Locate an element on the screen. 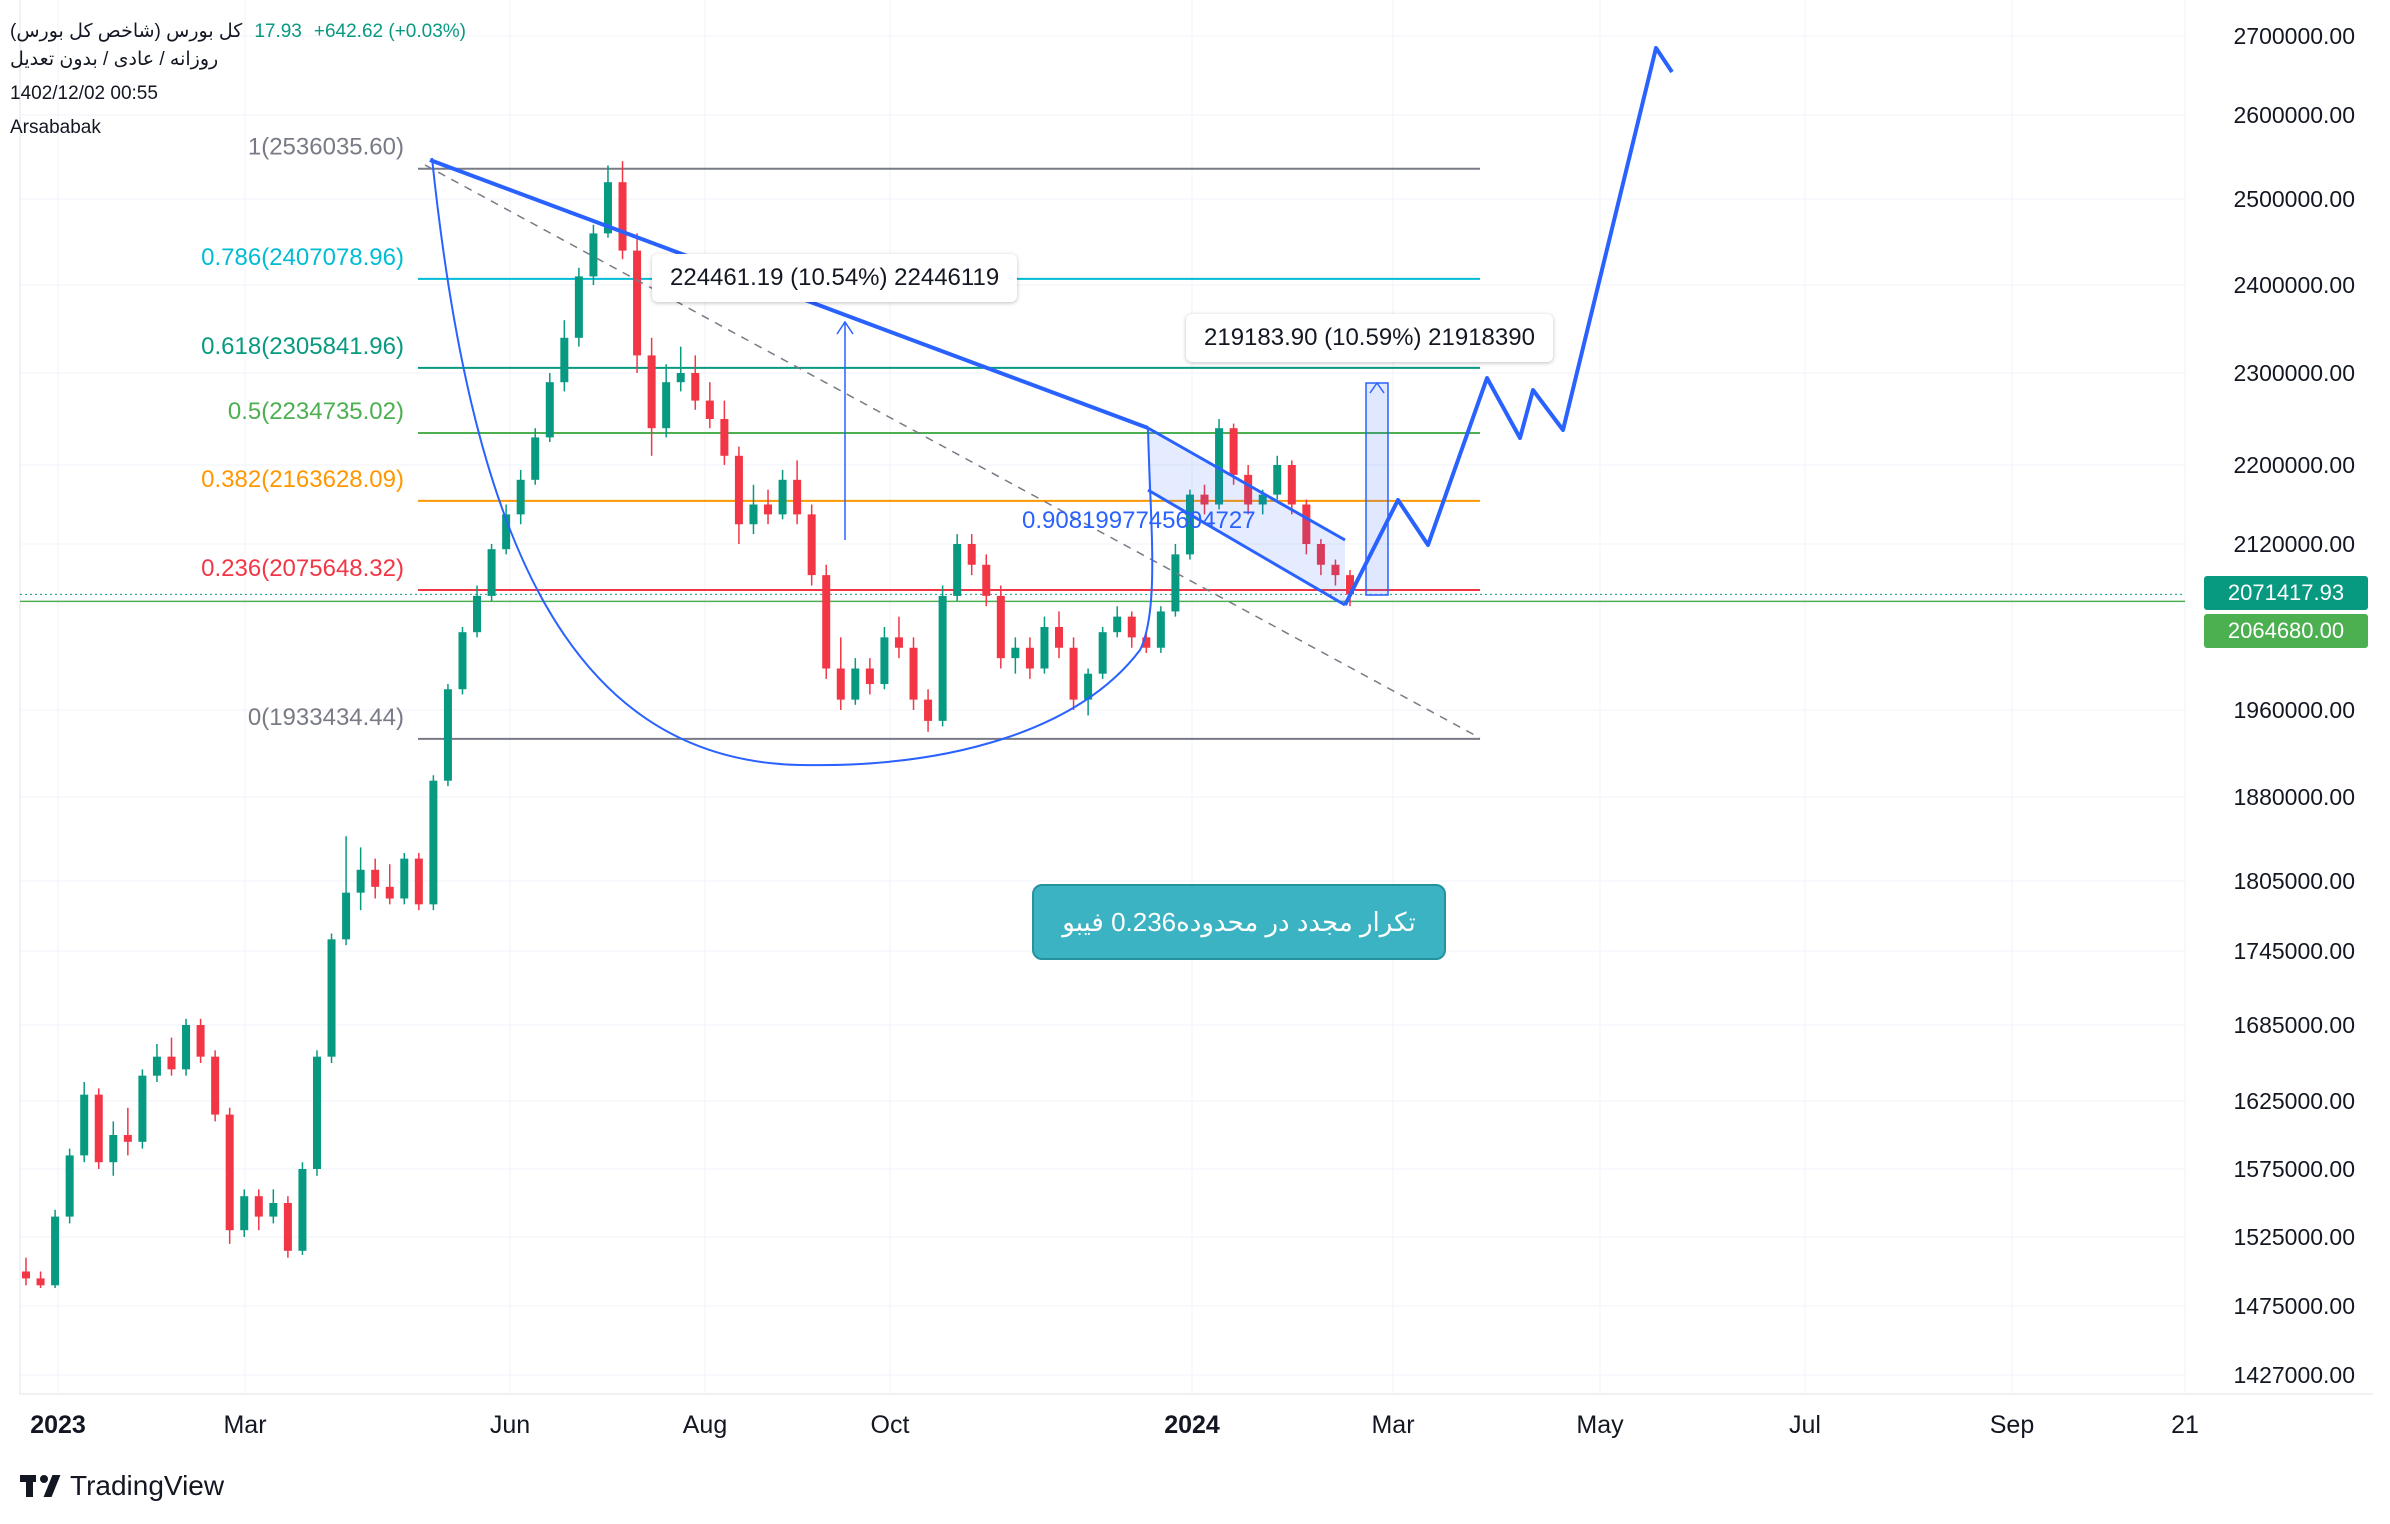 The height and width of the screenshot is (1524, 2390). time-tick-label: 2024 is located at coordinates (1192, 1425).